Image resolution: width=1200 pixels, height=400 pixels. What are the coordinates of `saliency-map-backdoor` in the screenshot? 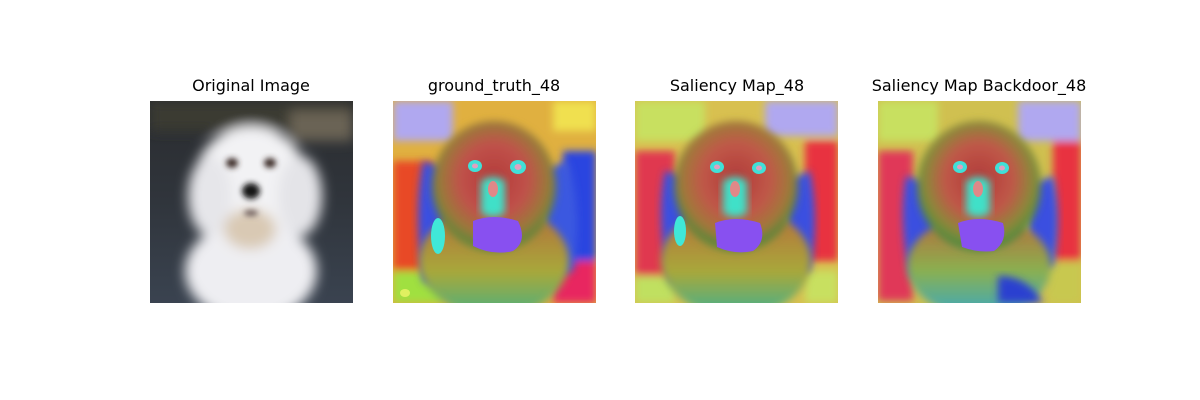 It's located at (979, 202).